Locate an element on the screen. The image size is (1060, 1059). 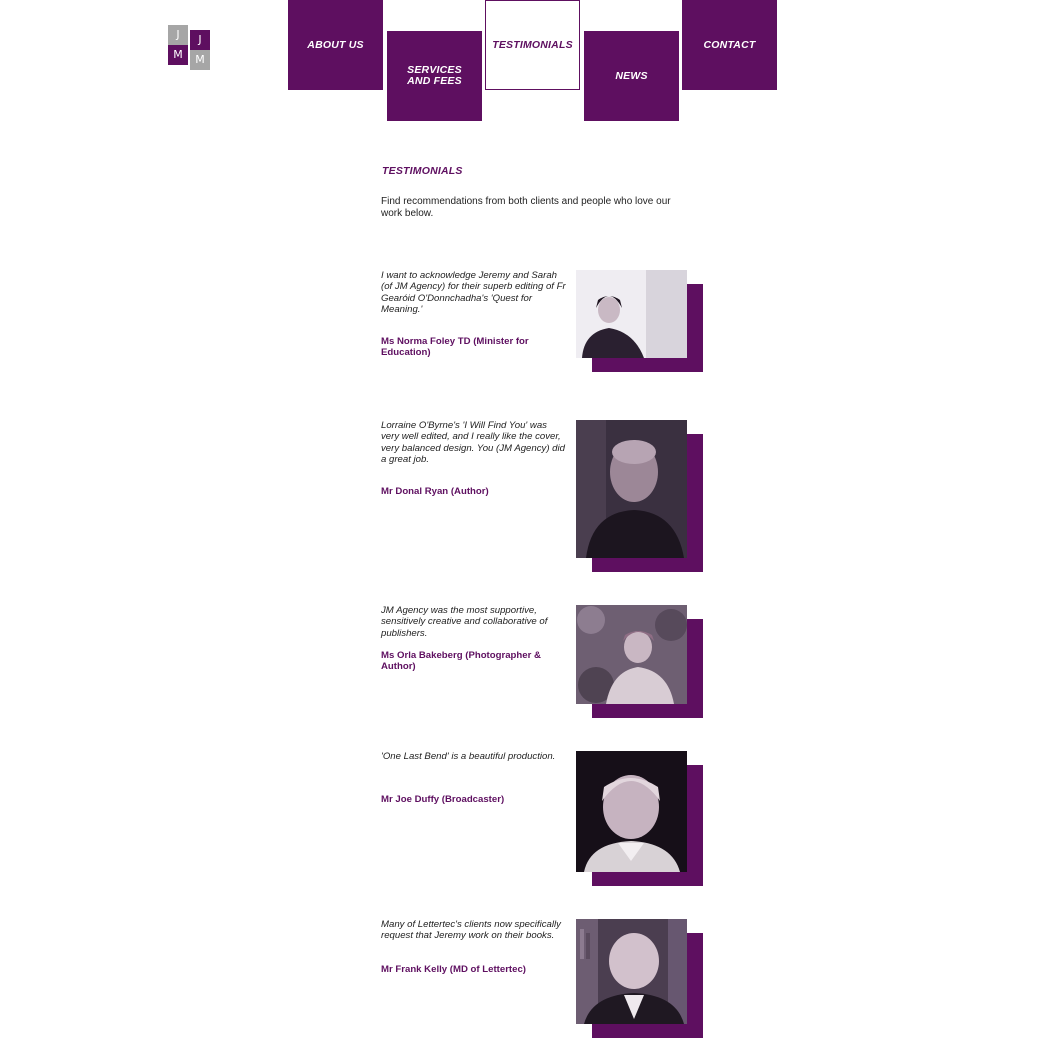
nav-contact: CONTACT is located at coordinates (729, 45).